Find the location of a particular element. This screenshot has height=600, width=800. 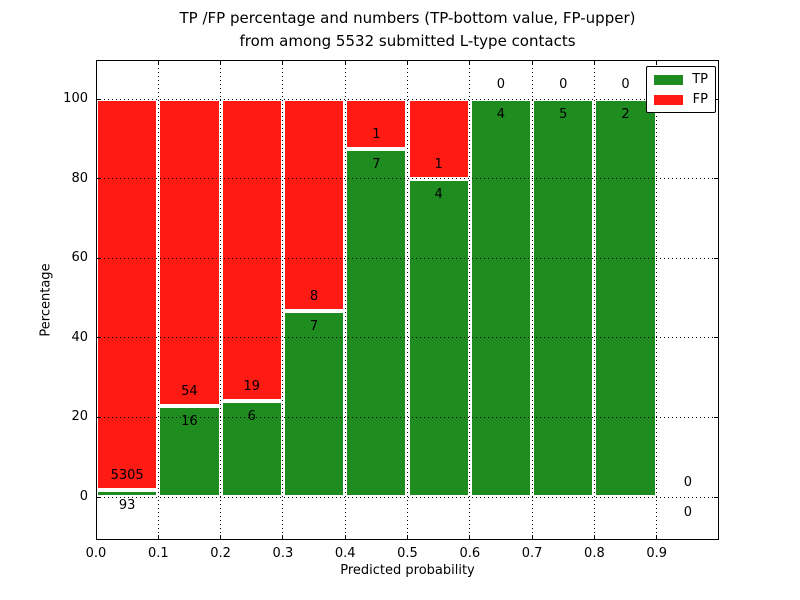

fp-legend-label: FP is located at coordinates (700, 99).